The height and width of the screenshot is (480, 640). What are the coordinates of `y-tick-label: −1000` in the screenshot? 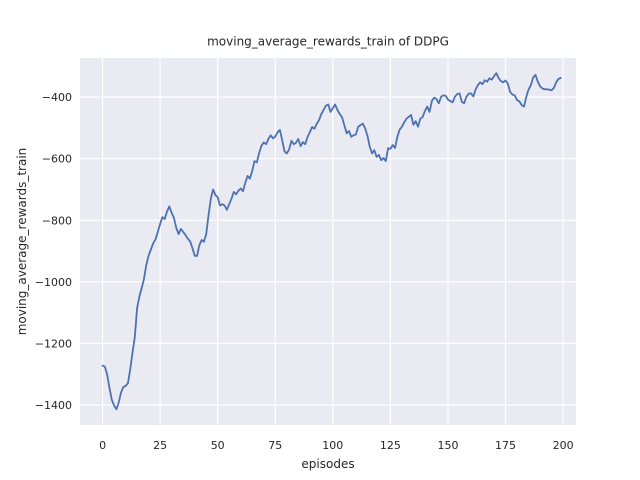 It's located at (53, 282).